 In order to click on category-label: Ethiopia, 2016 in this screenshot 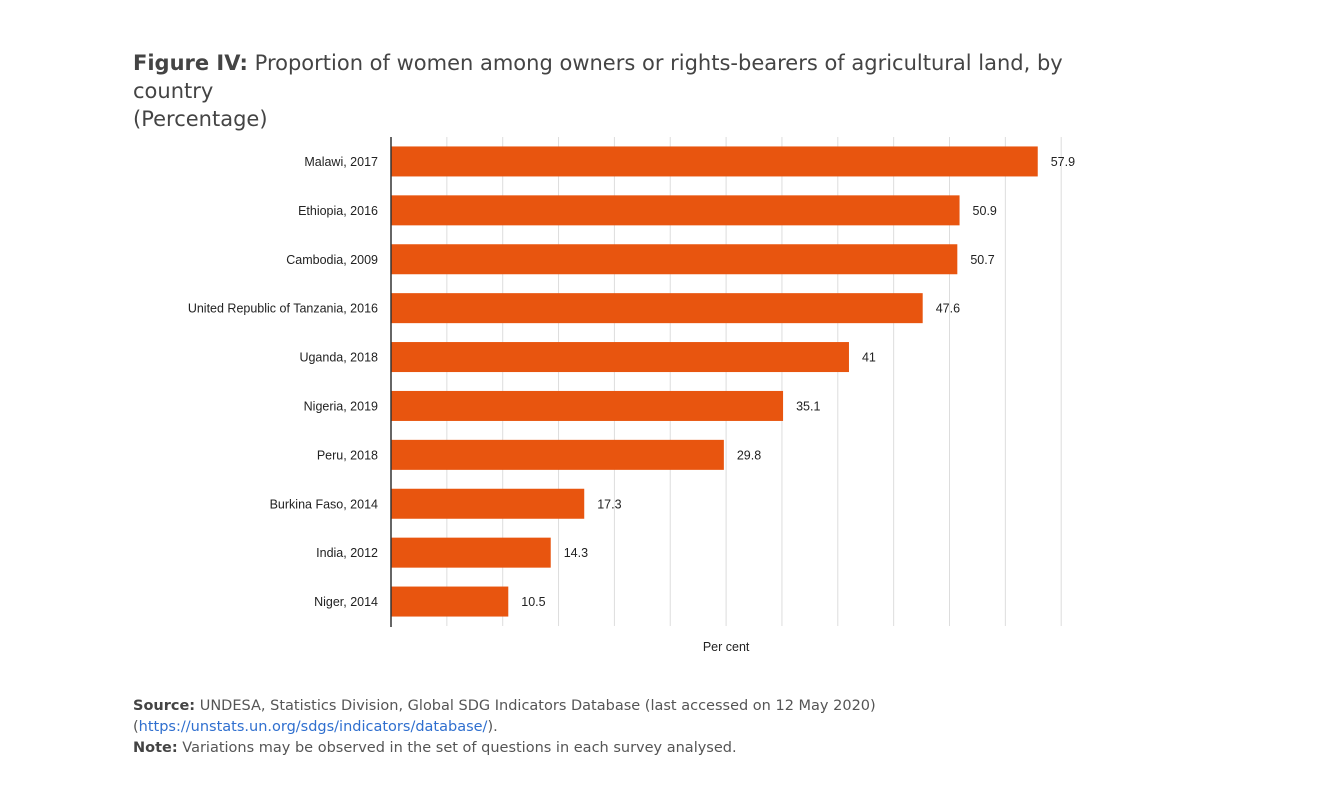, I will do `click(338, 211)`.